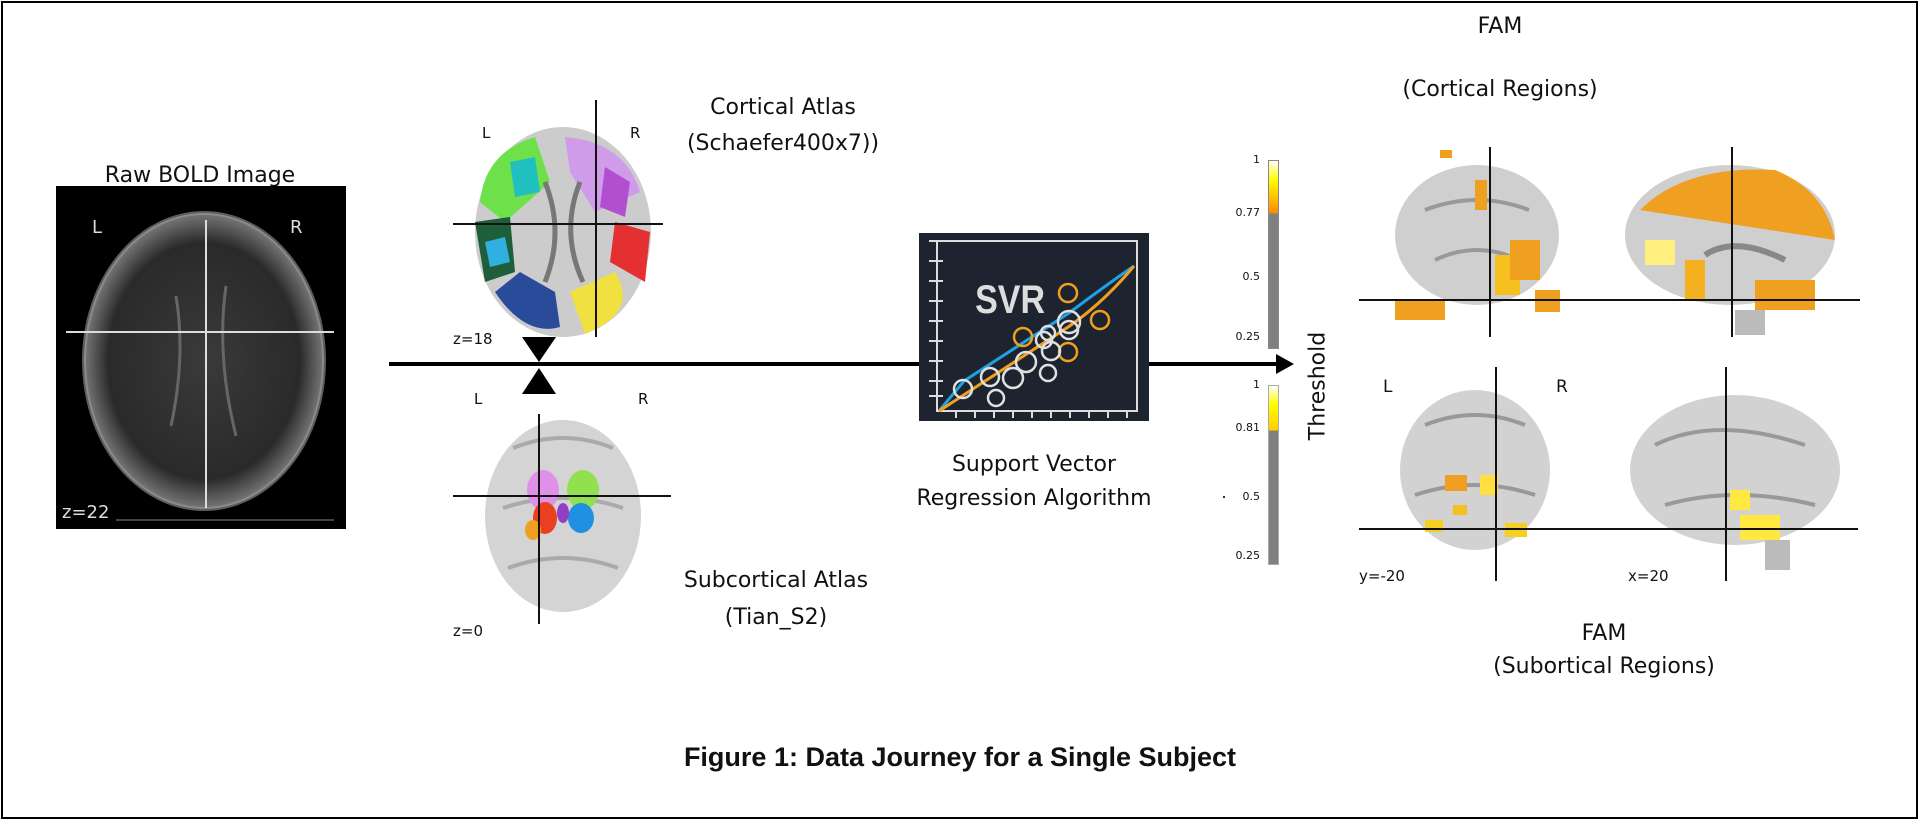 The width and height of the screenshot is (1919, 820). What do you see at coordinates (1382, 576) in the screenshot?
I see `fam-sub-coronal-slice: y=-20` at bounding box center [1382, 576].